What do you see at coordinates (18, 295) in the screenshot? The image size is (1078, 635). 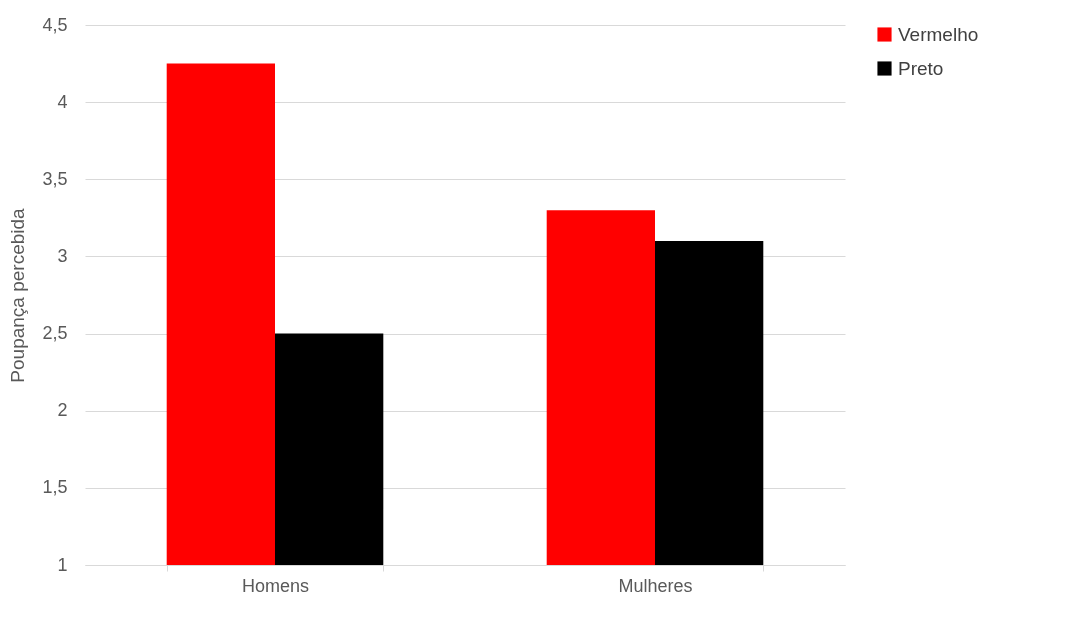 I see `y-axis-title: Poupança percebida` at bounding box center [18, 295].